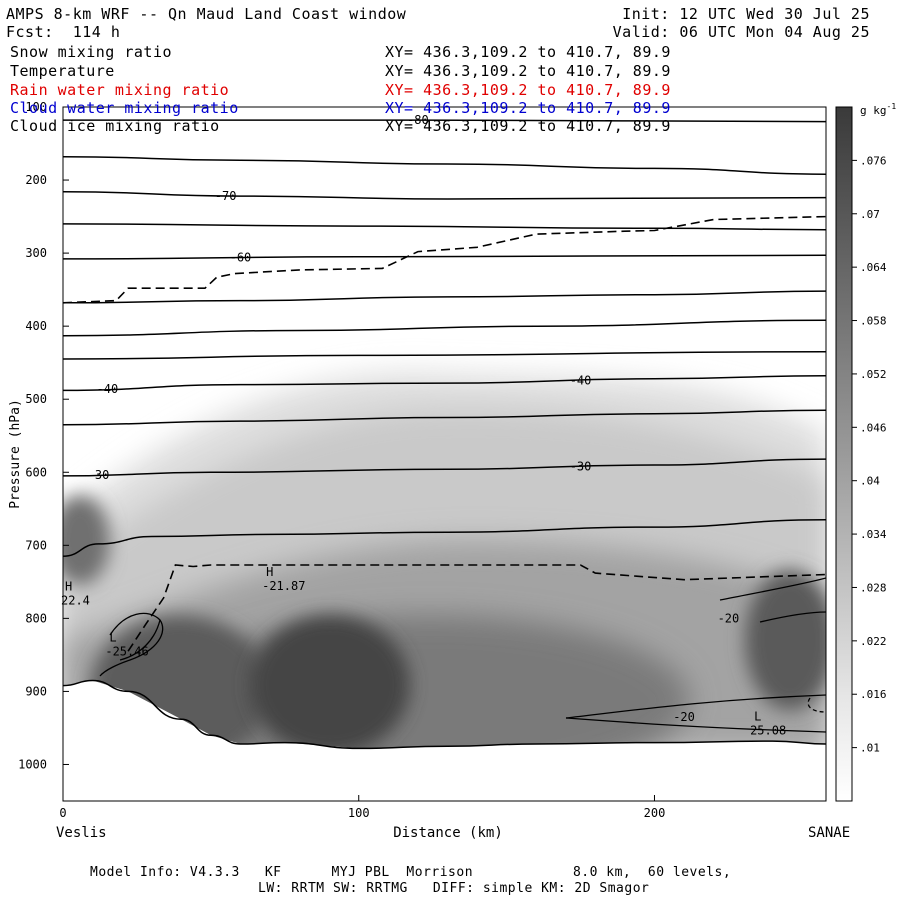  I want to click on y-tick-label: 1000, so click(32, 764).